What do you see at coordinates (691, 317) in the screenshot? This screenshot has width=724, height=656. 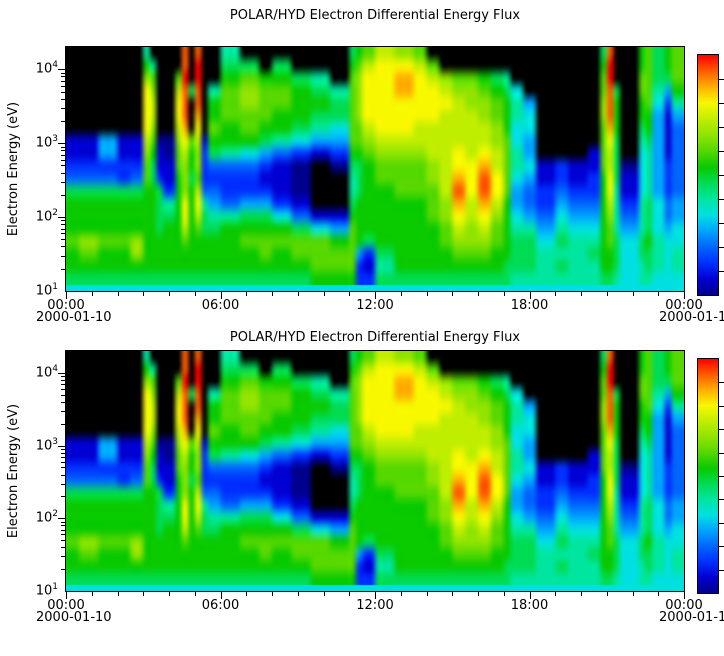 I see `date-label-right-top: 2000-01-1` at bounding box center [691, 317].